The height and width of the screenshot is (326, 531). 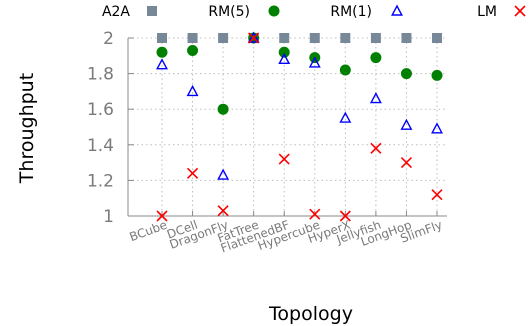 What do you see at coordinates (284, 159) in the screenshot?
I see `point-lm-flattenedbf` at bounding box center [284, 159].